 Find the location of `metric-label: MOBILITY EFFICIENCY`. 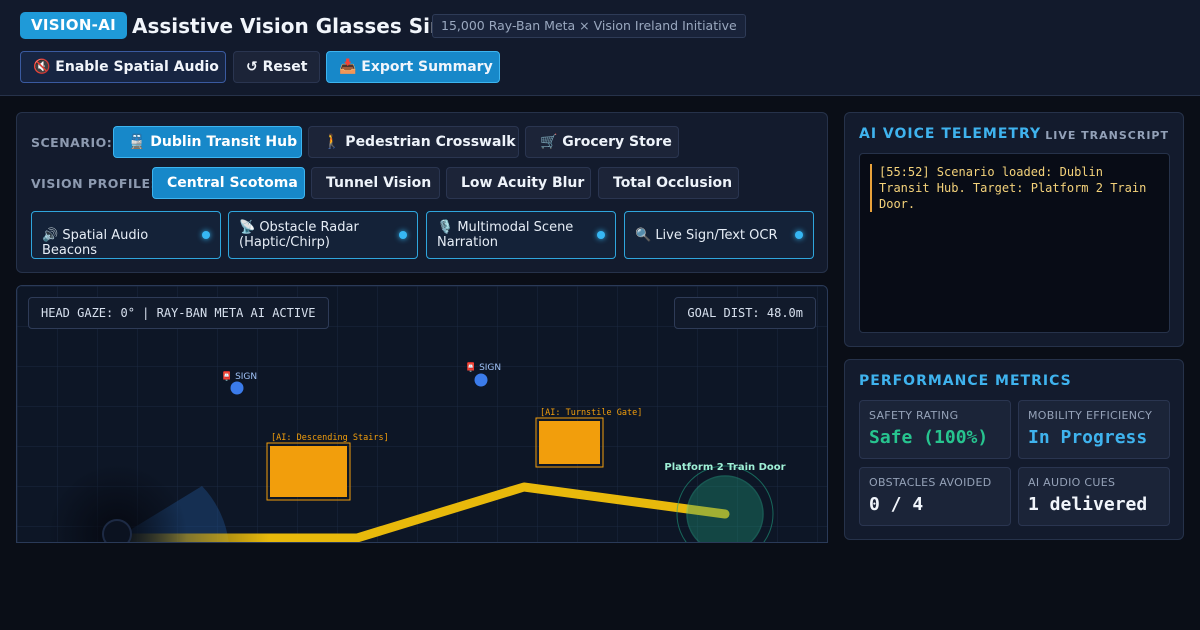

metric-label: MOBILITY EFFICIENCY is located at coordinates (1090, 415).